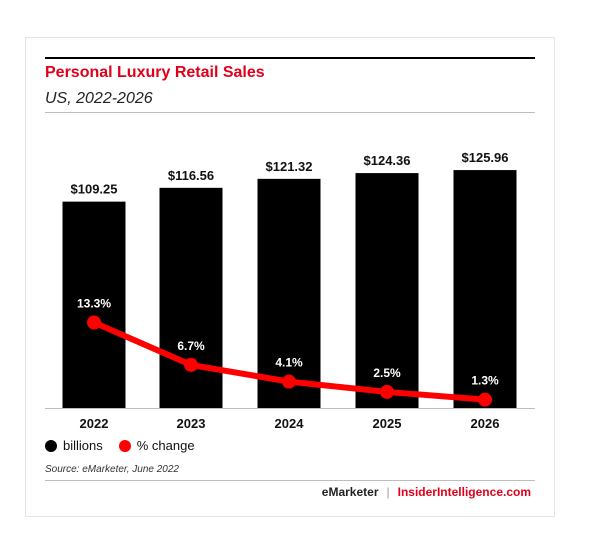 This screenshot has width=598, height=541. Describe the element at coordinates (191, 423) in the screenshot. I see `x-tick-label-2023: 2023` at that location.